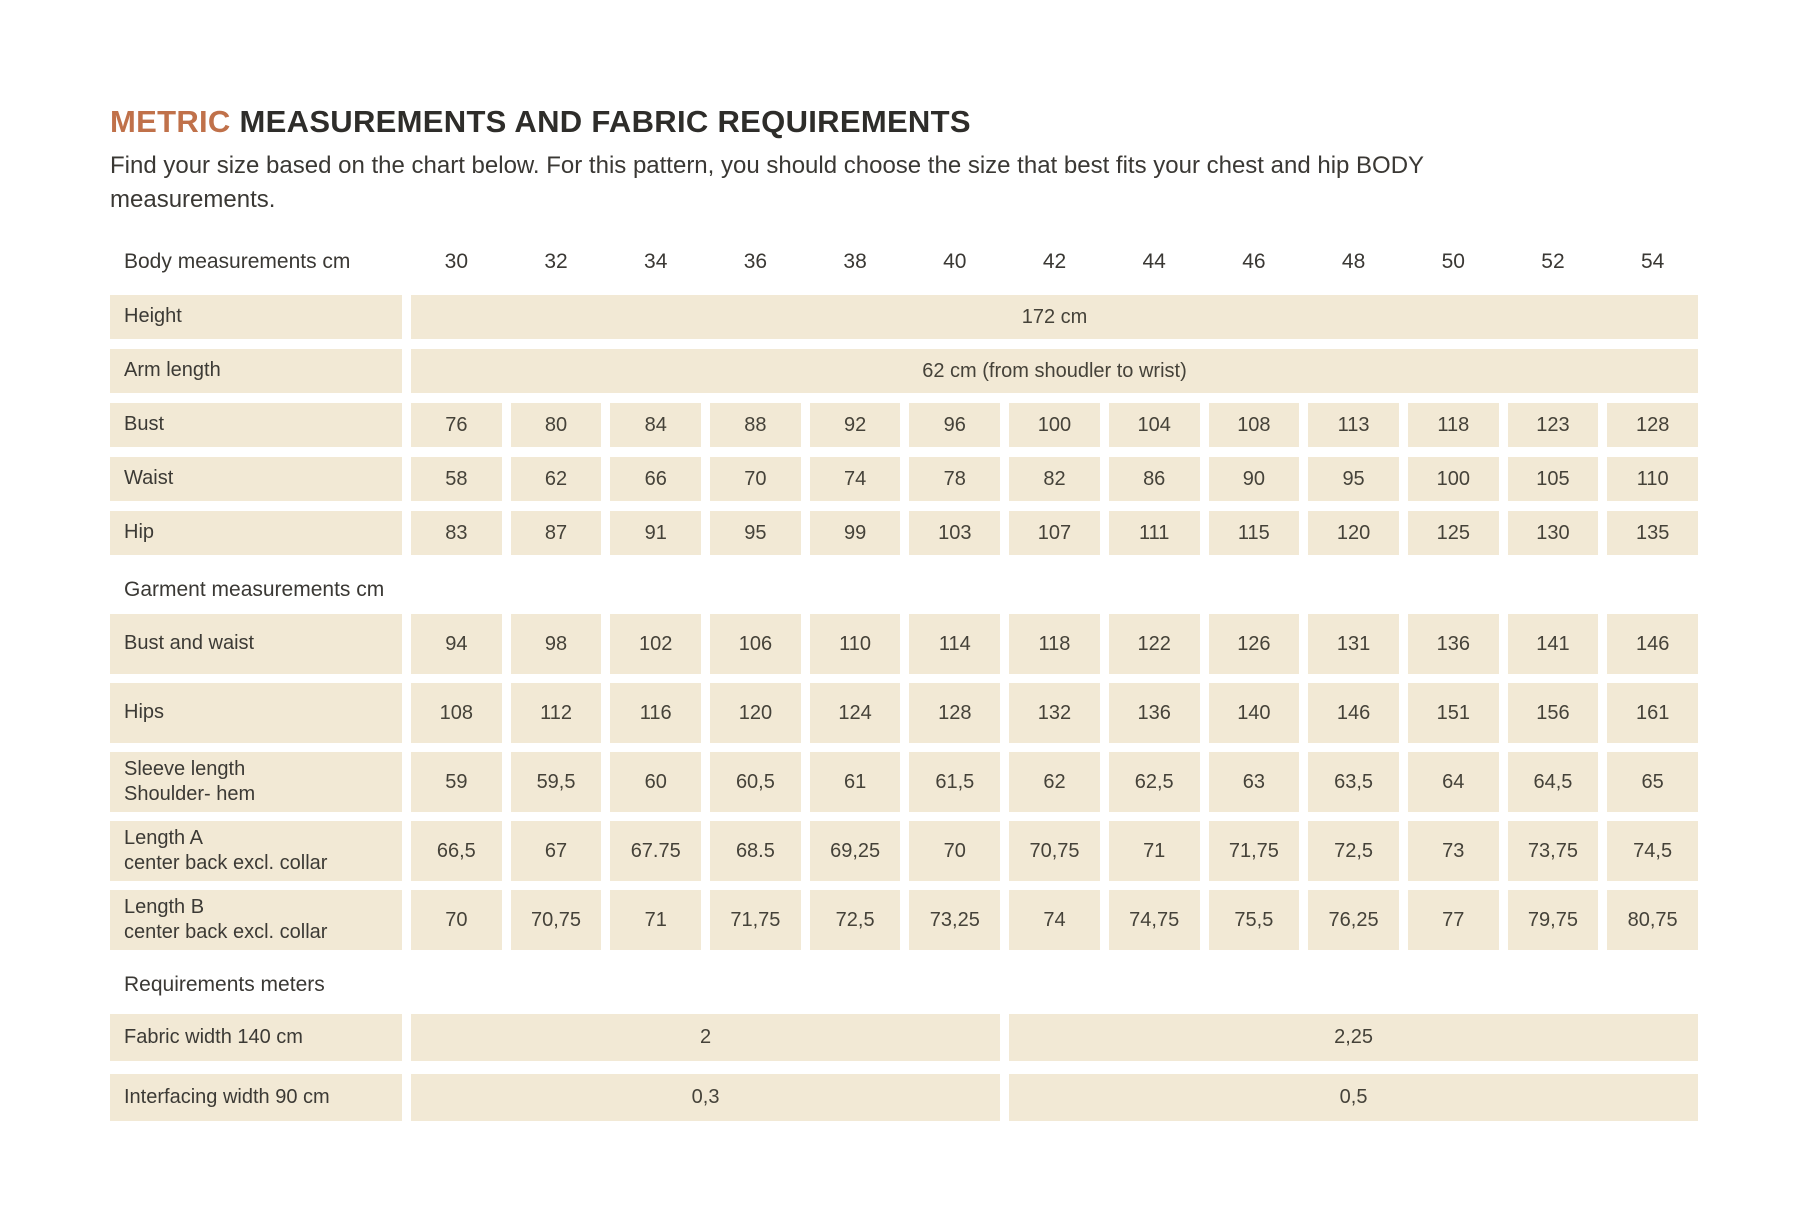 This screenshot has width=1800, height=1214. I want to click on measurement-cell: 68.5, so click(755, 851).